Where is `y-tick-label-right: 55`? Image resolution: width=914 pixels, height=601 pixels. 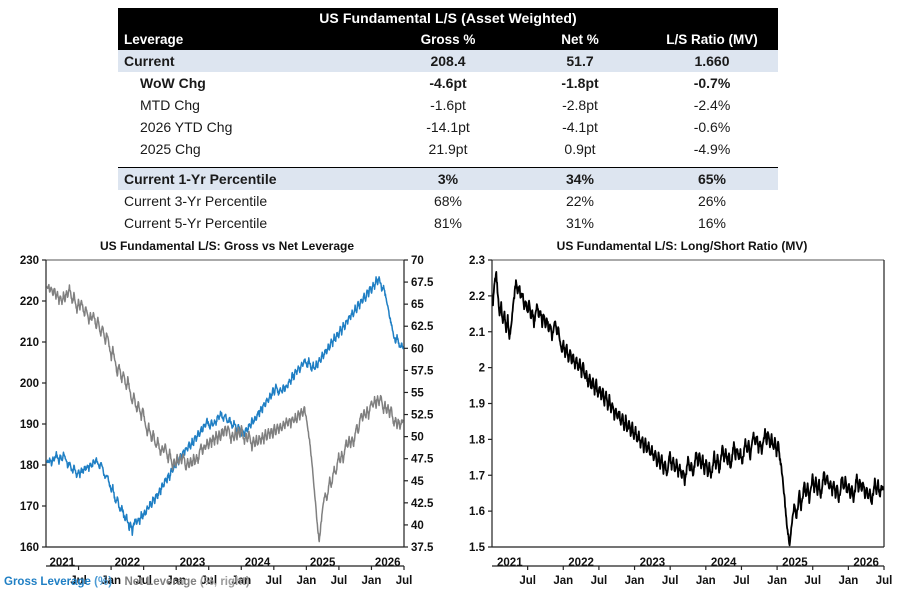
y-tick-label-right: 55 is located at coordinates (417, 393).